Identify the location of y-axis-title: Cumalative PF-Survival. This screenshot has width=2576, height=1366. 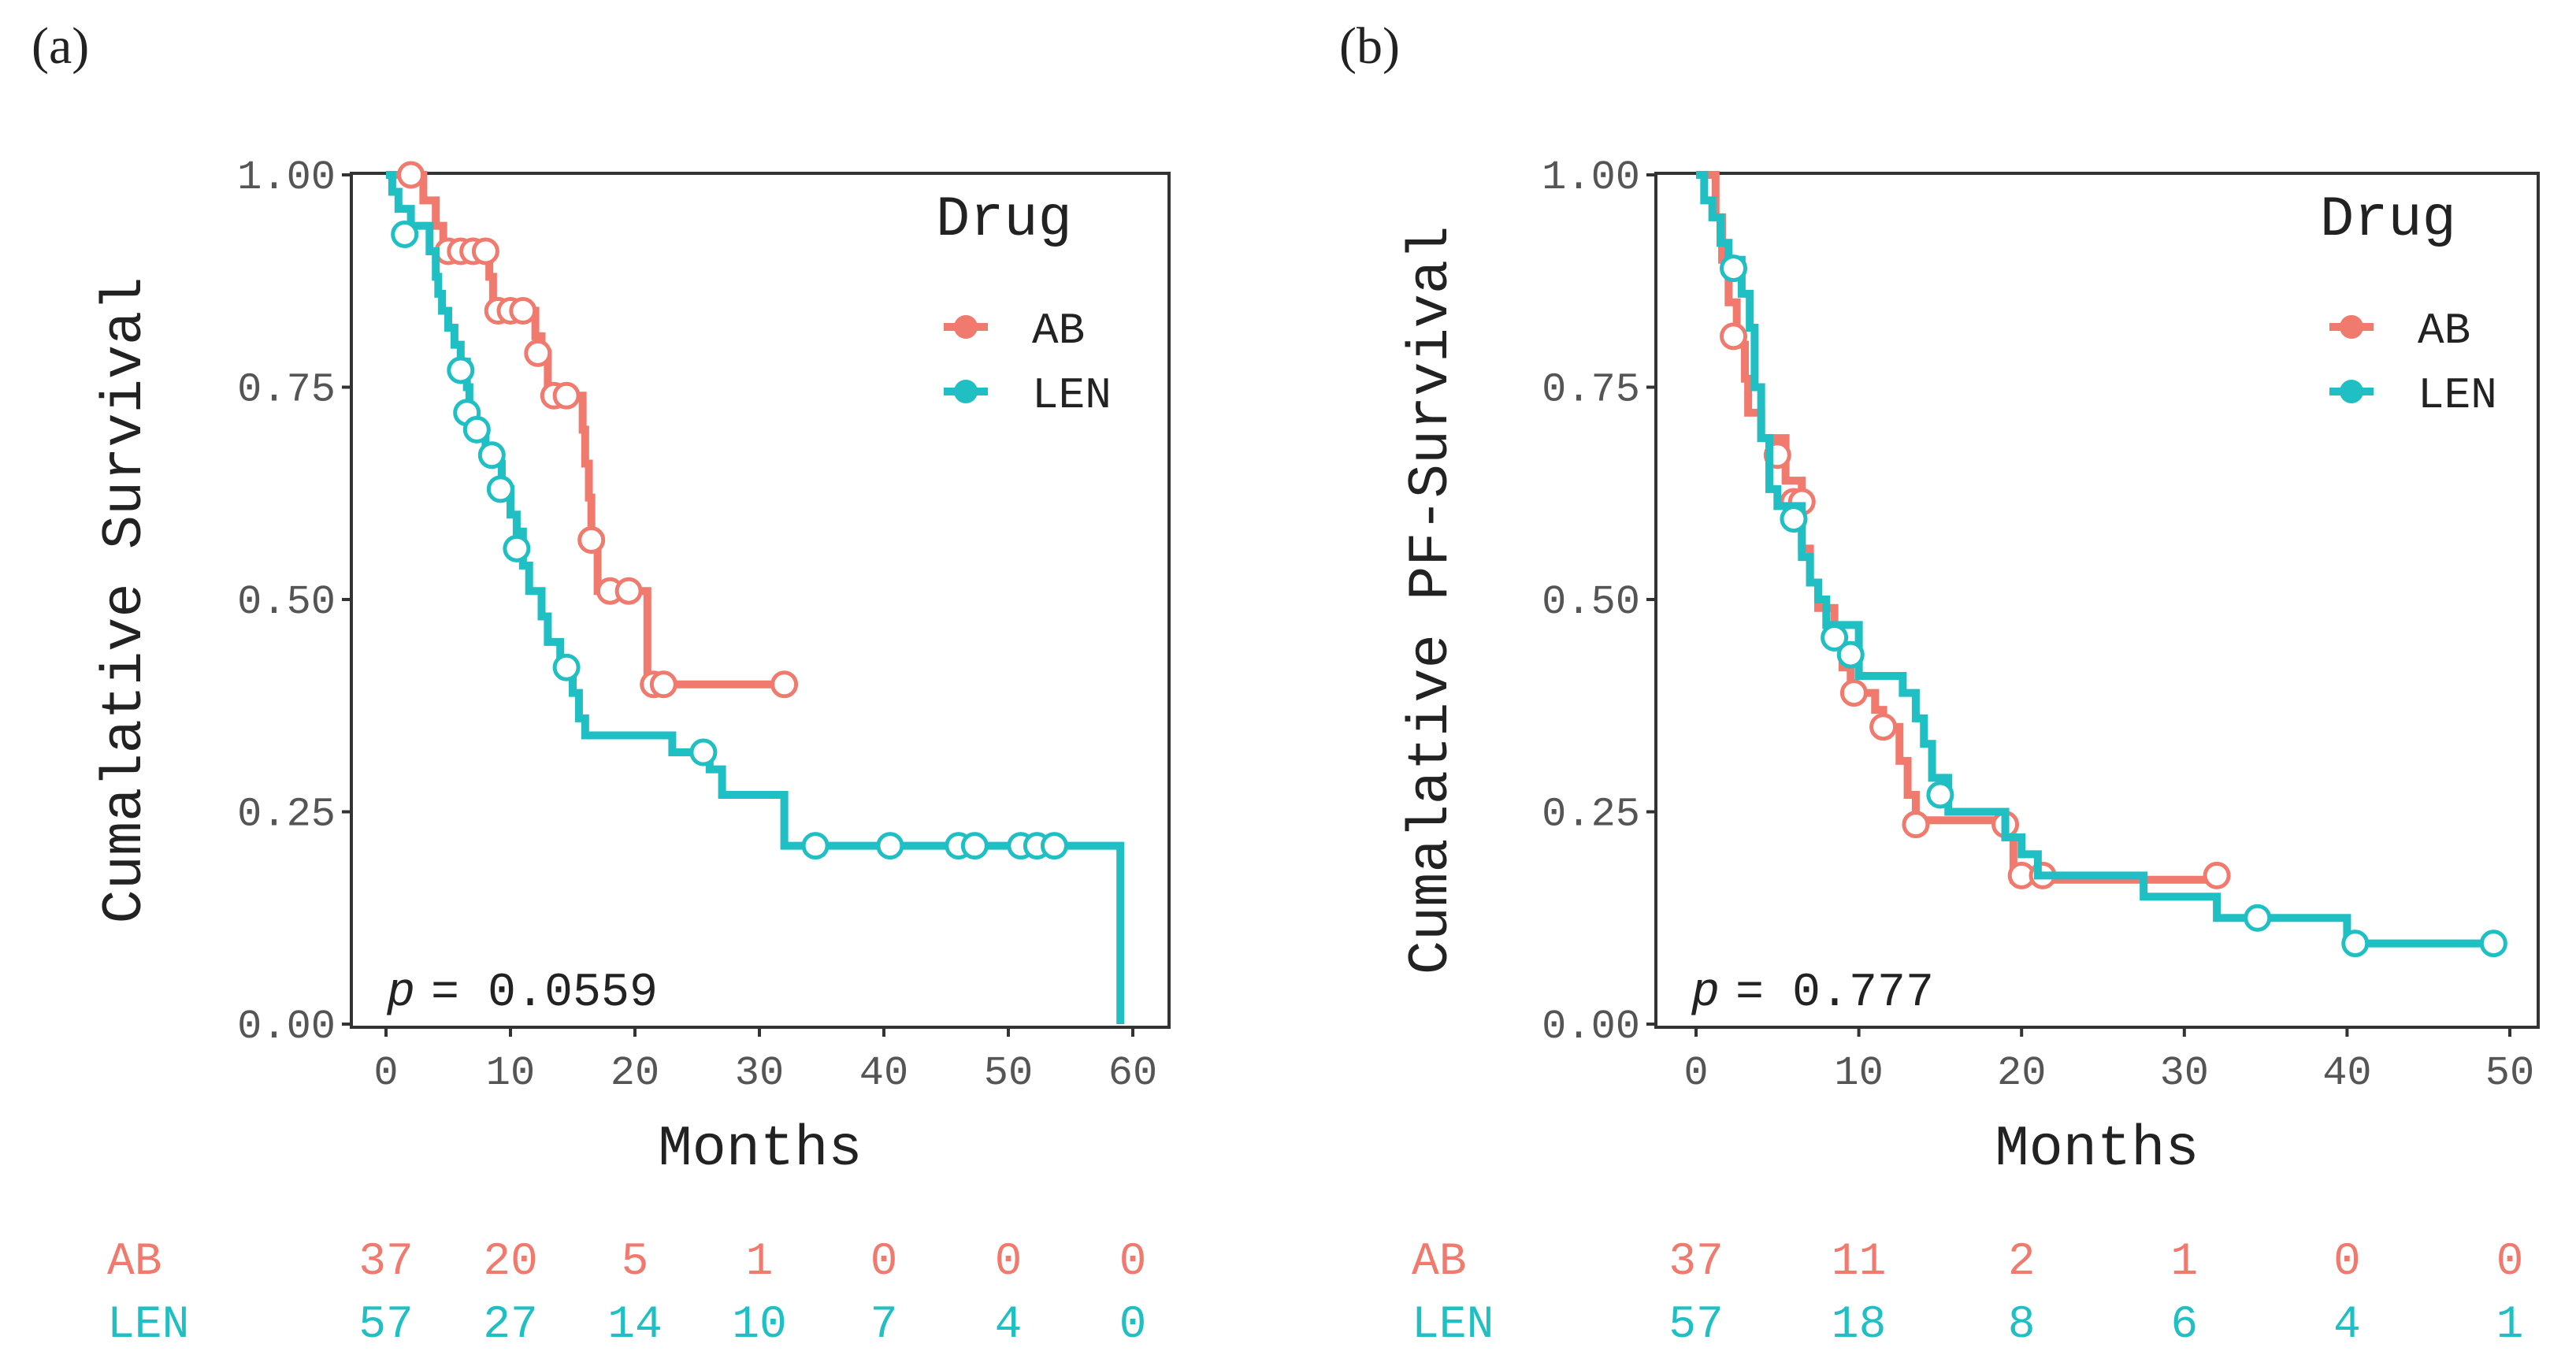
(1431, 600).